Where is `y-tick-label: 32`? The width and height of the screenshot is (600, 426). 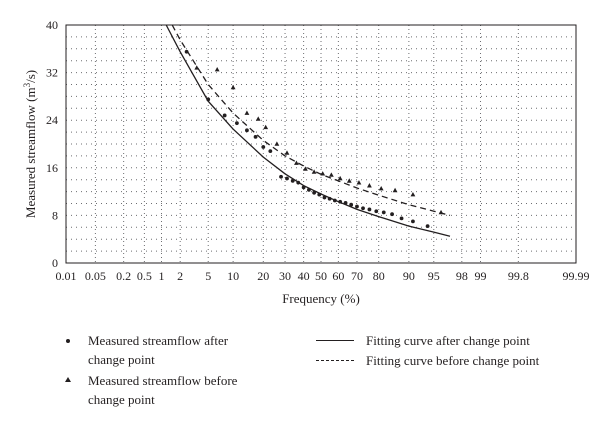
y-tick-label: 32 is located at coordinates (52, 73).